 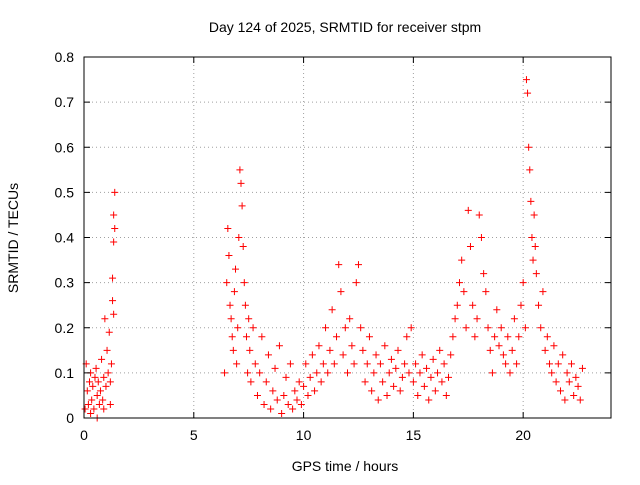 I want to click on x-tick-label: 5, so click(x=194, y=435).